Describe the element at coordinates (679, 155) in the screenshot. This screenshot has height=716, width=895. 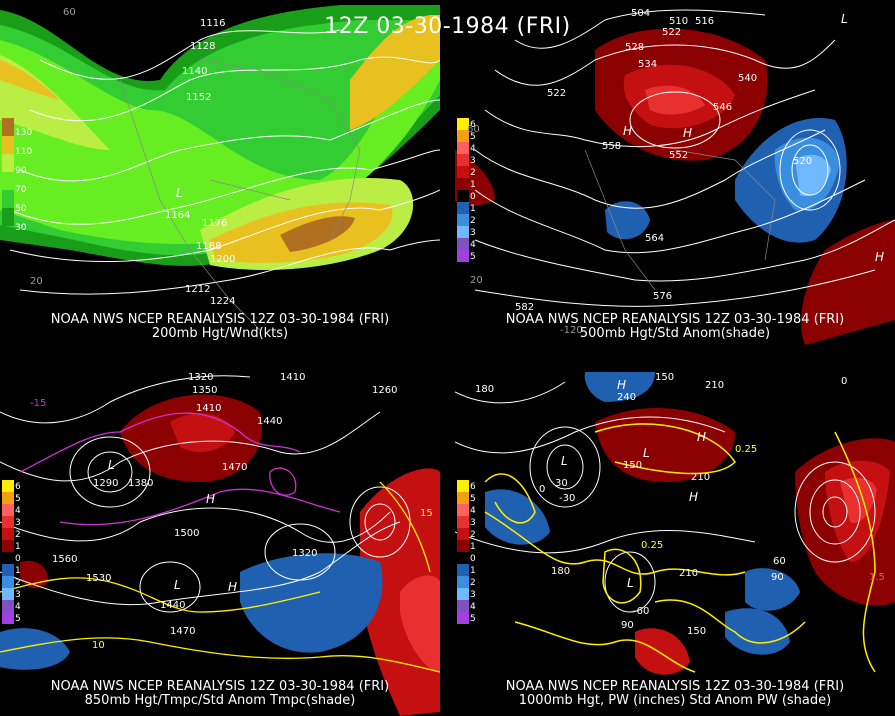
I see `contour-label: 552` at that location.